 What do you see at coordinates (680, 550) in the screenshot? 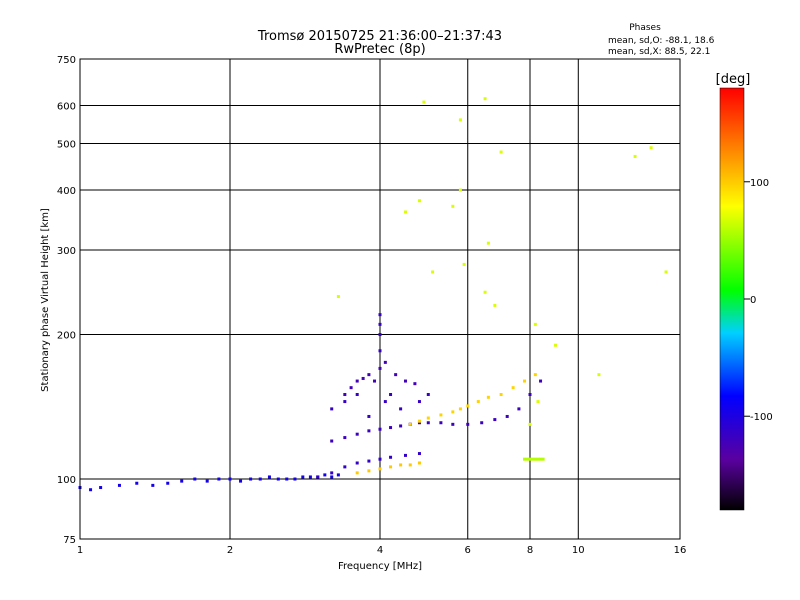
I see `x-tick-label: 16` at bounding box center [680, 550].